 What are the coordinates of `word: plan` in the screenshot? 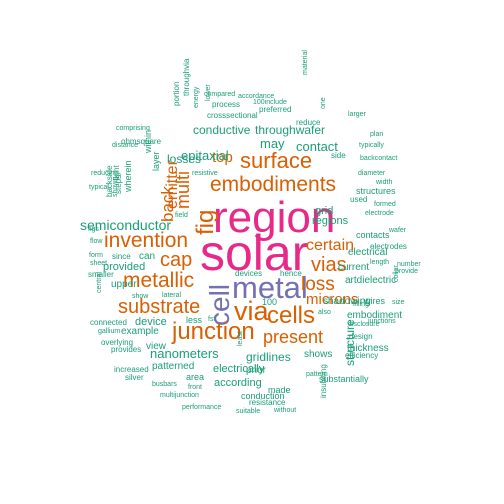 It's located at (377, 134).